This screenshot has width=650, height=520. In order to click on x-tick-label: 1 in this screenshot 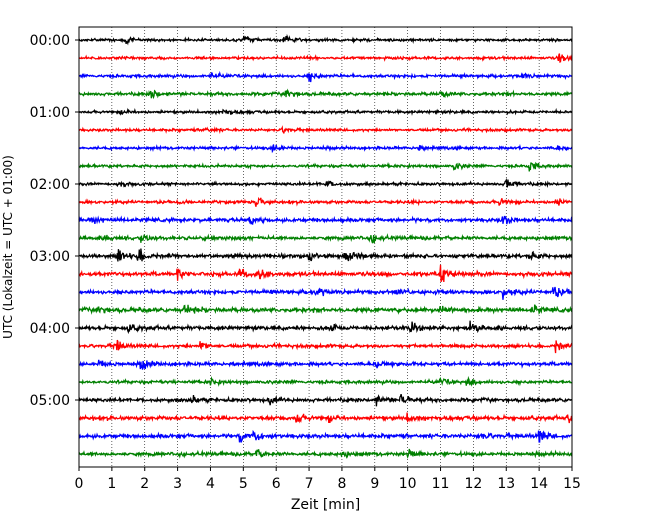, I will do `click(111, 484)`.